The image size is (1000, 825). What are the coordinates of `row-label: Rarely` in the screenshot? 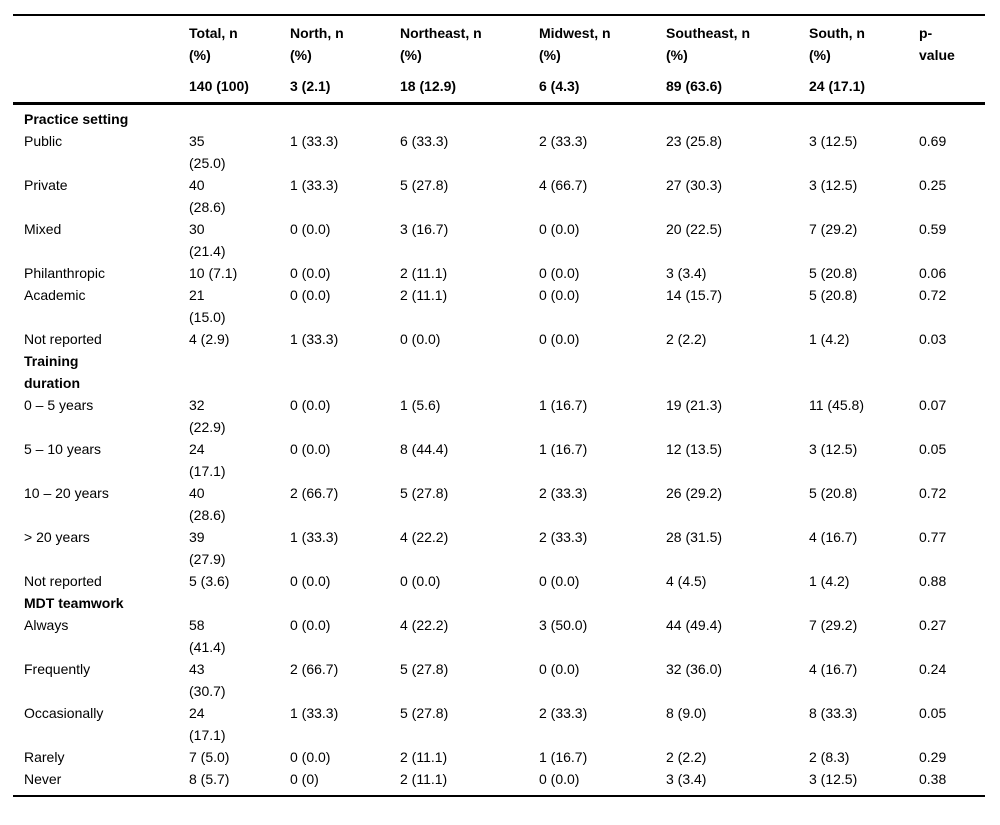 It's located at (44, 757).